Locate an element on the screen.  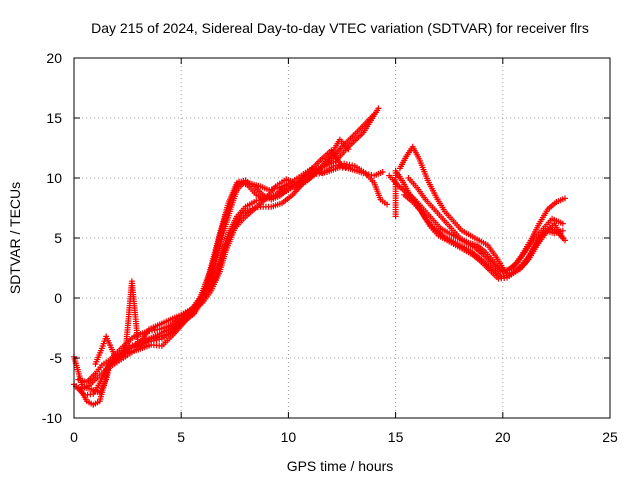
x-tick-label: 0 is located at coordinates (74, 437).